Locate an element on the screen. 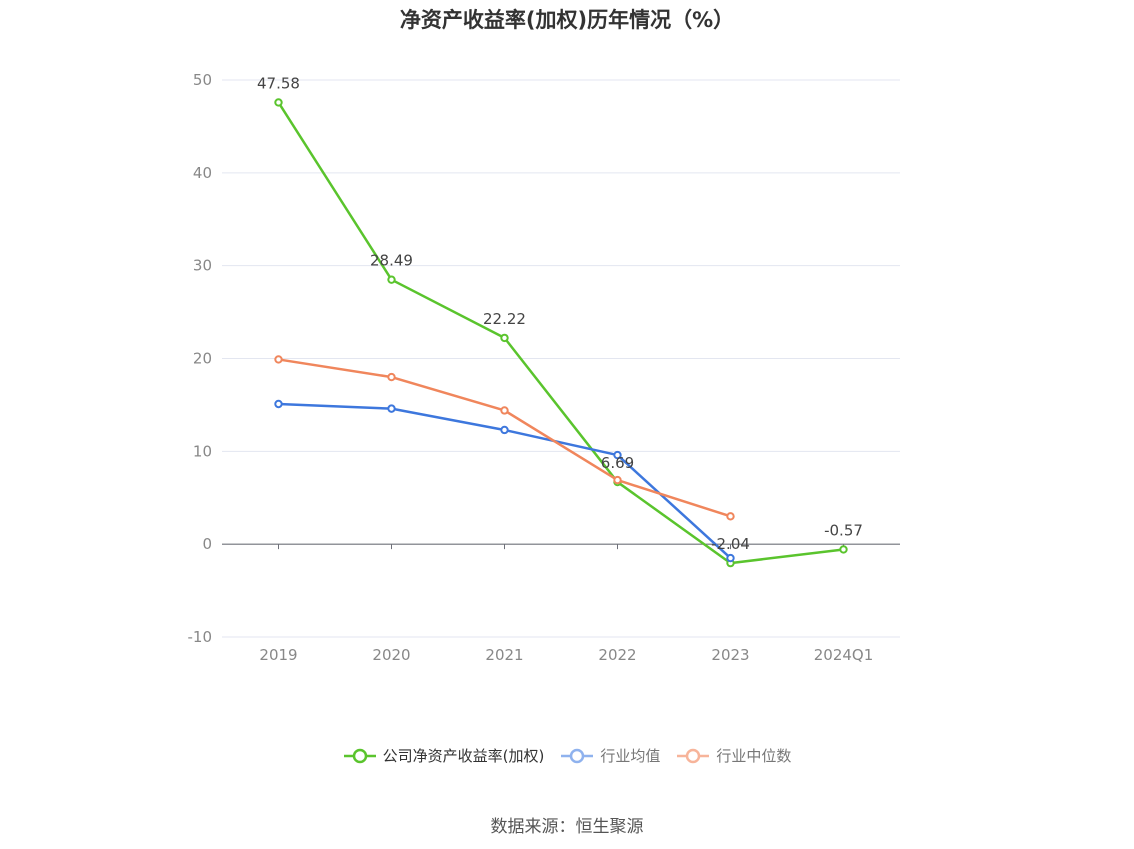 This screenshot has height=849, width=1134. x-tick-label: 2022 is located at coordinates (617, 655).